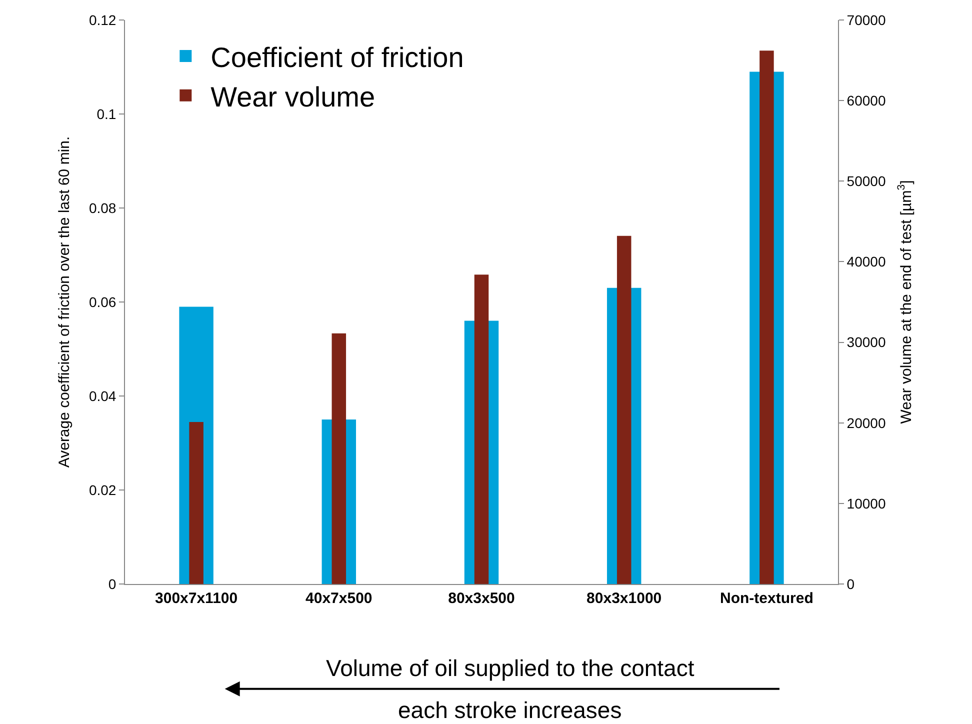 The width and height of the screenshot is (972, 724). I want to click on y2-tick-label: 50000, so click(866, 181).